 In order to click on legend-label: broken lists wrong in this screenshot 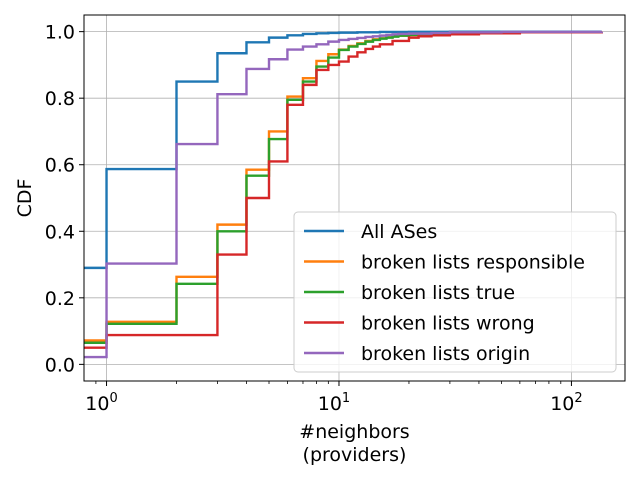, I will do `click(448, 324)`.